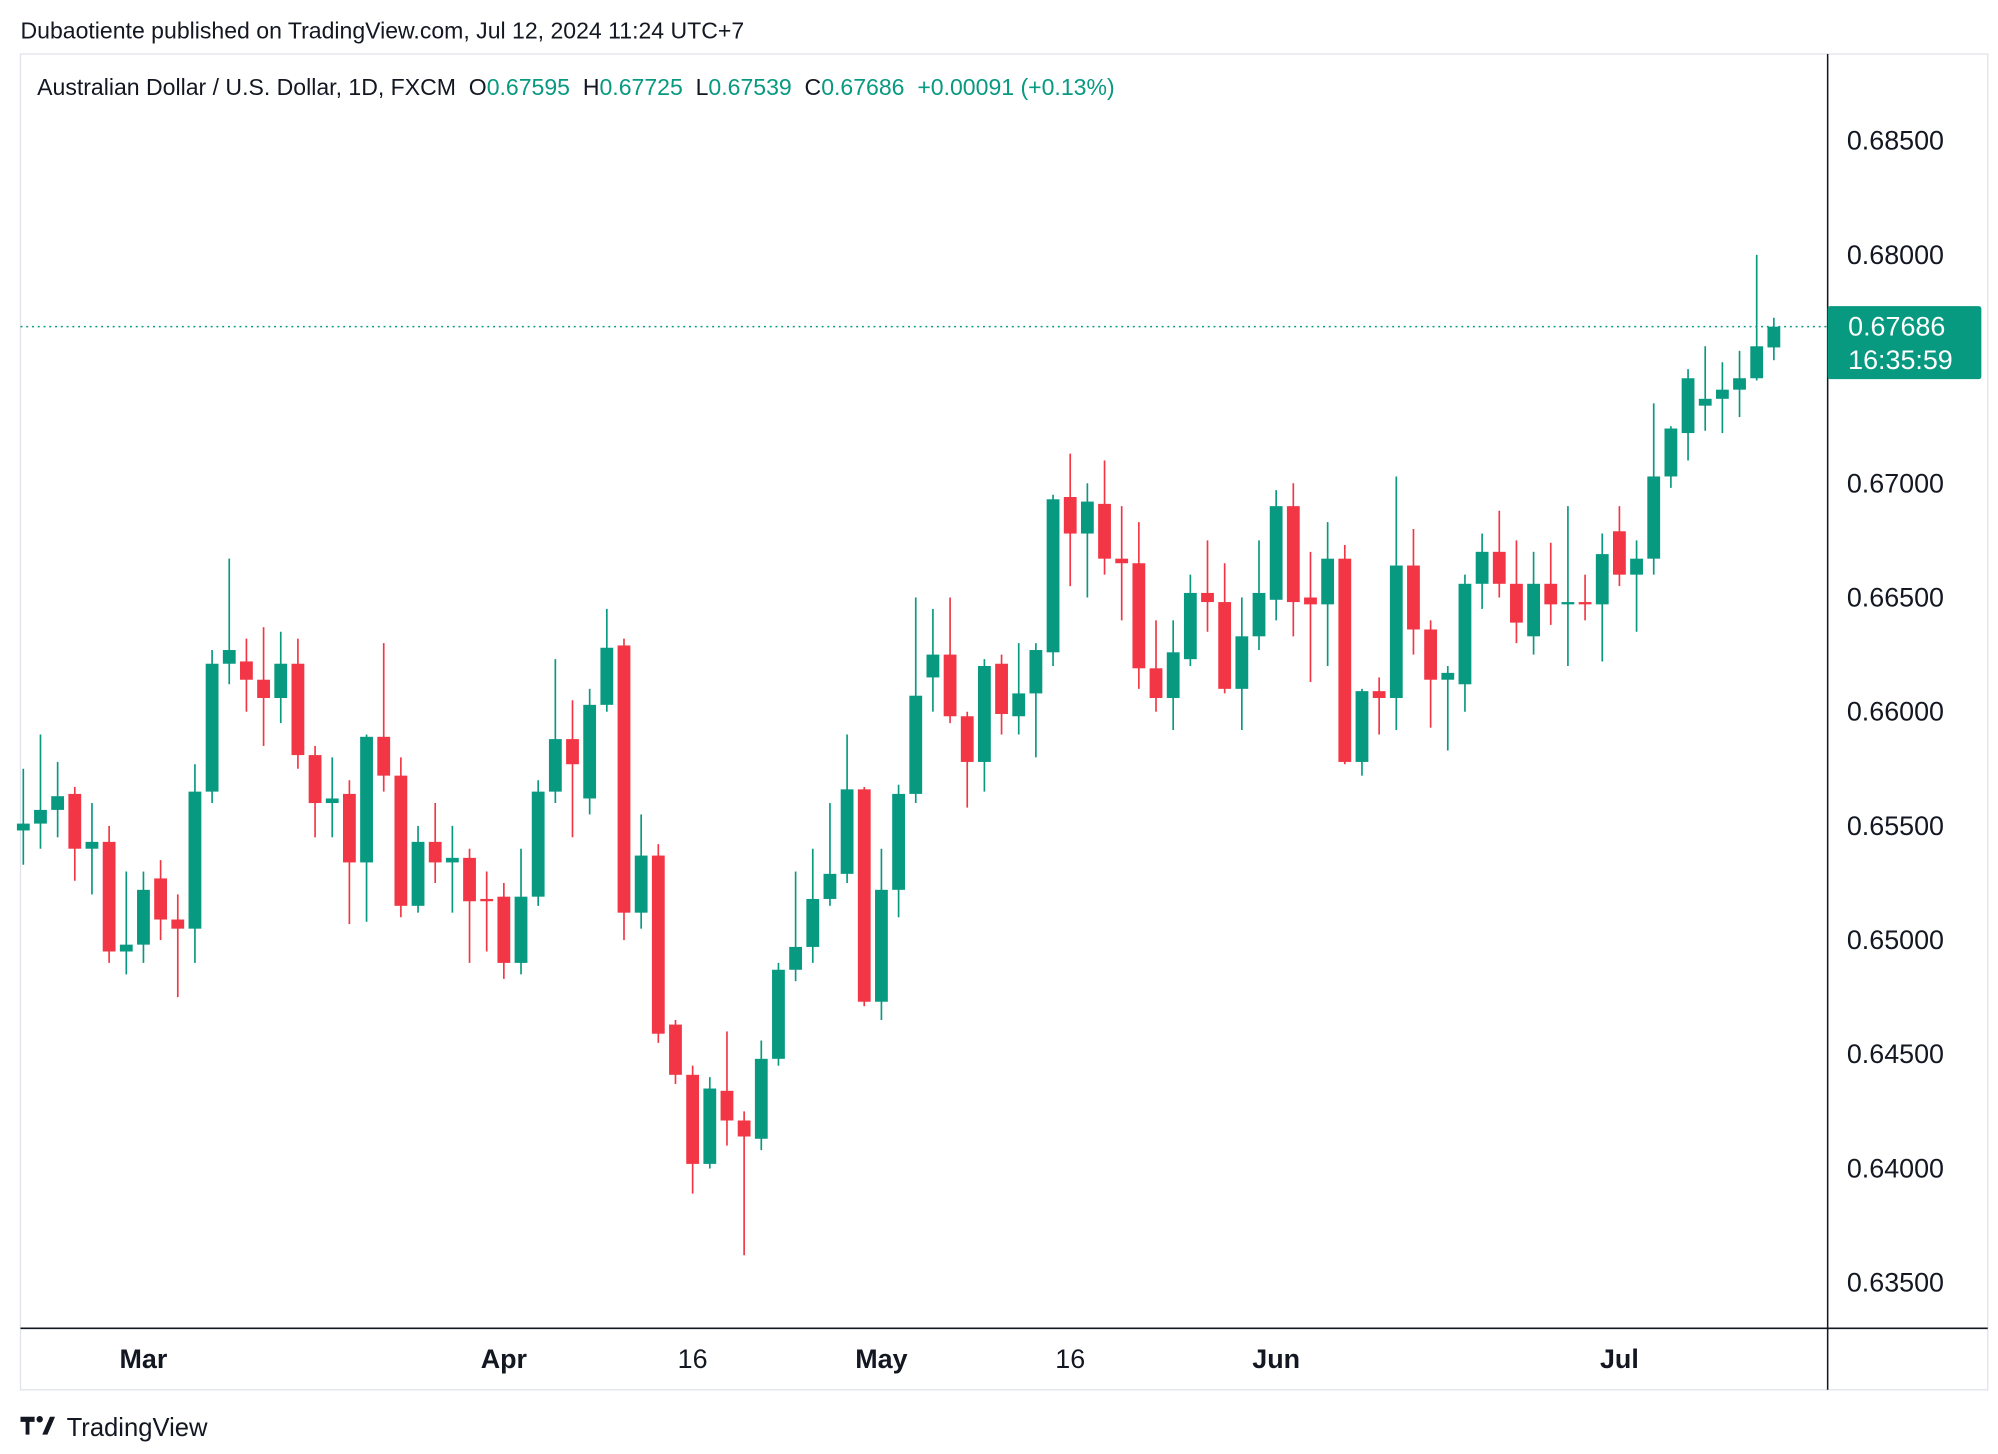 This screenshot has width=1998, height=1454. What do you see at coordinates (137, 1428) in the screenshot?
I see `footer-brand: TradingView` at bounding box center [137, 1428].